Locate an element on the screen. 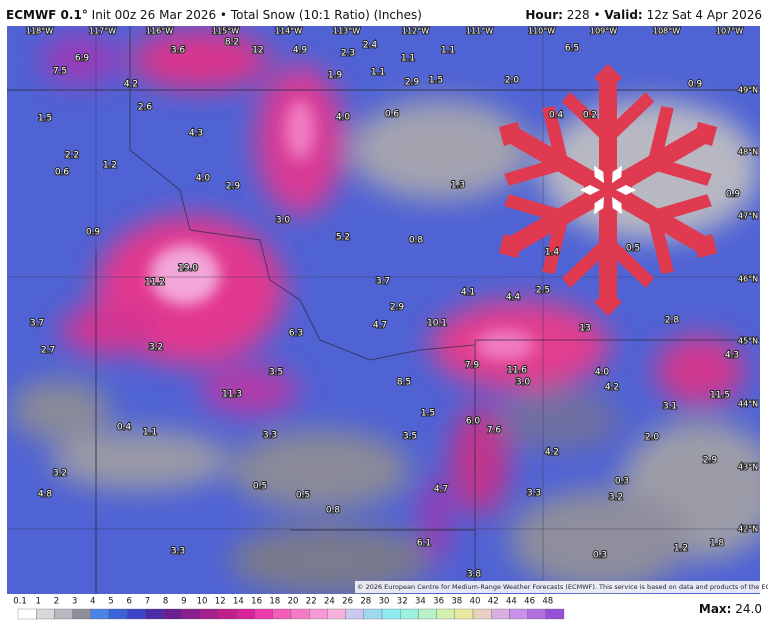 The height and width of the screenshot is (635, 768). snow-amount-label: 4.3 is located at coordinates (196, 134).